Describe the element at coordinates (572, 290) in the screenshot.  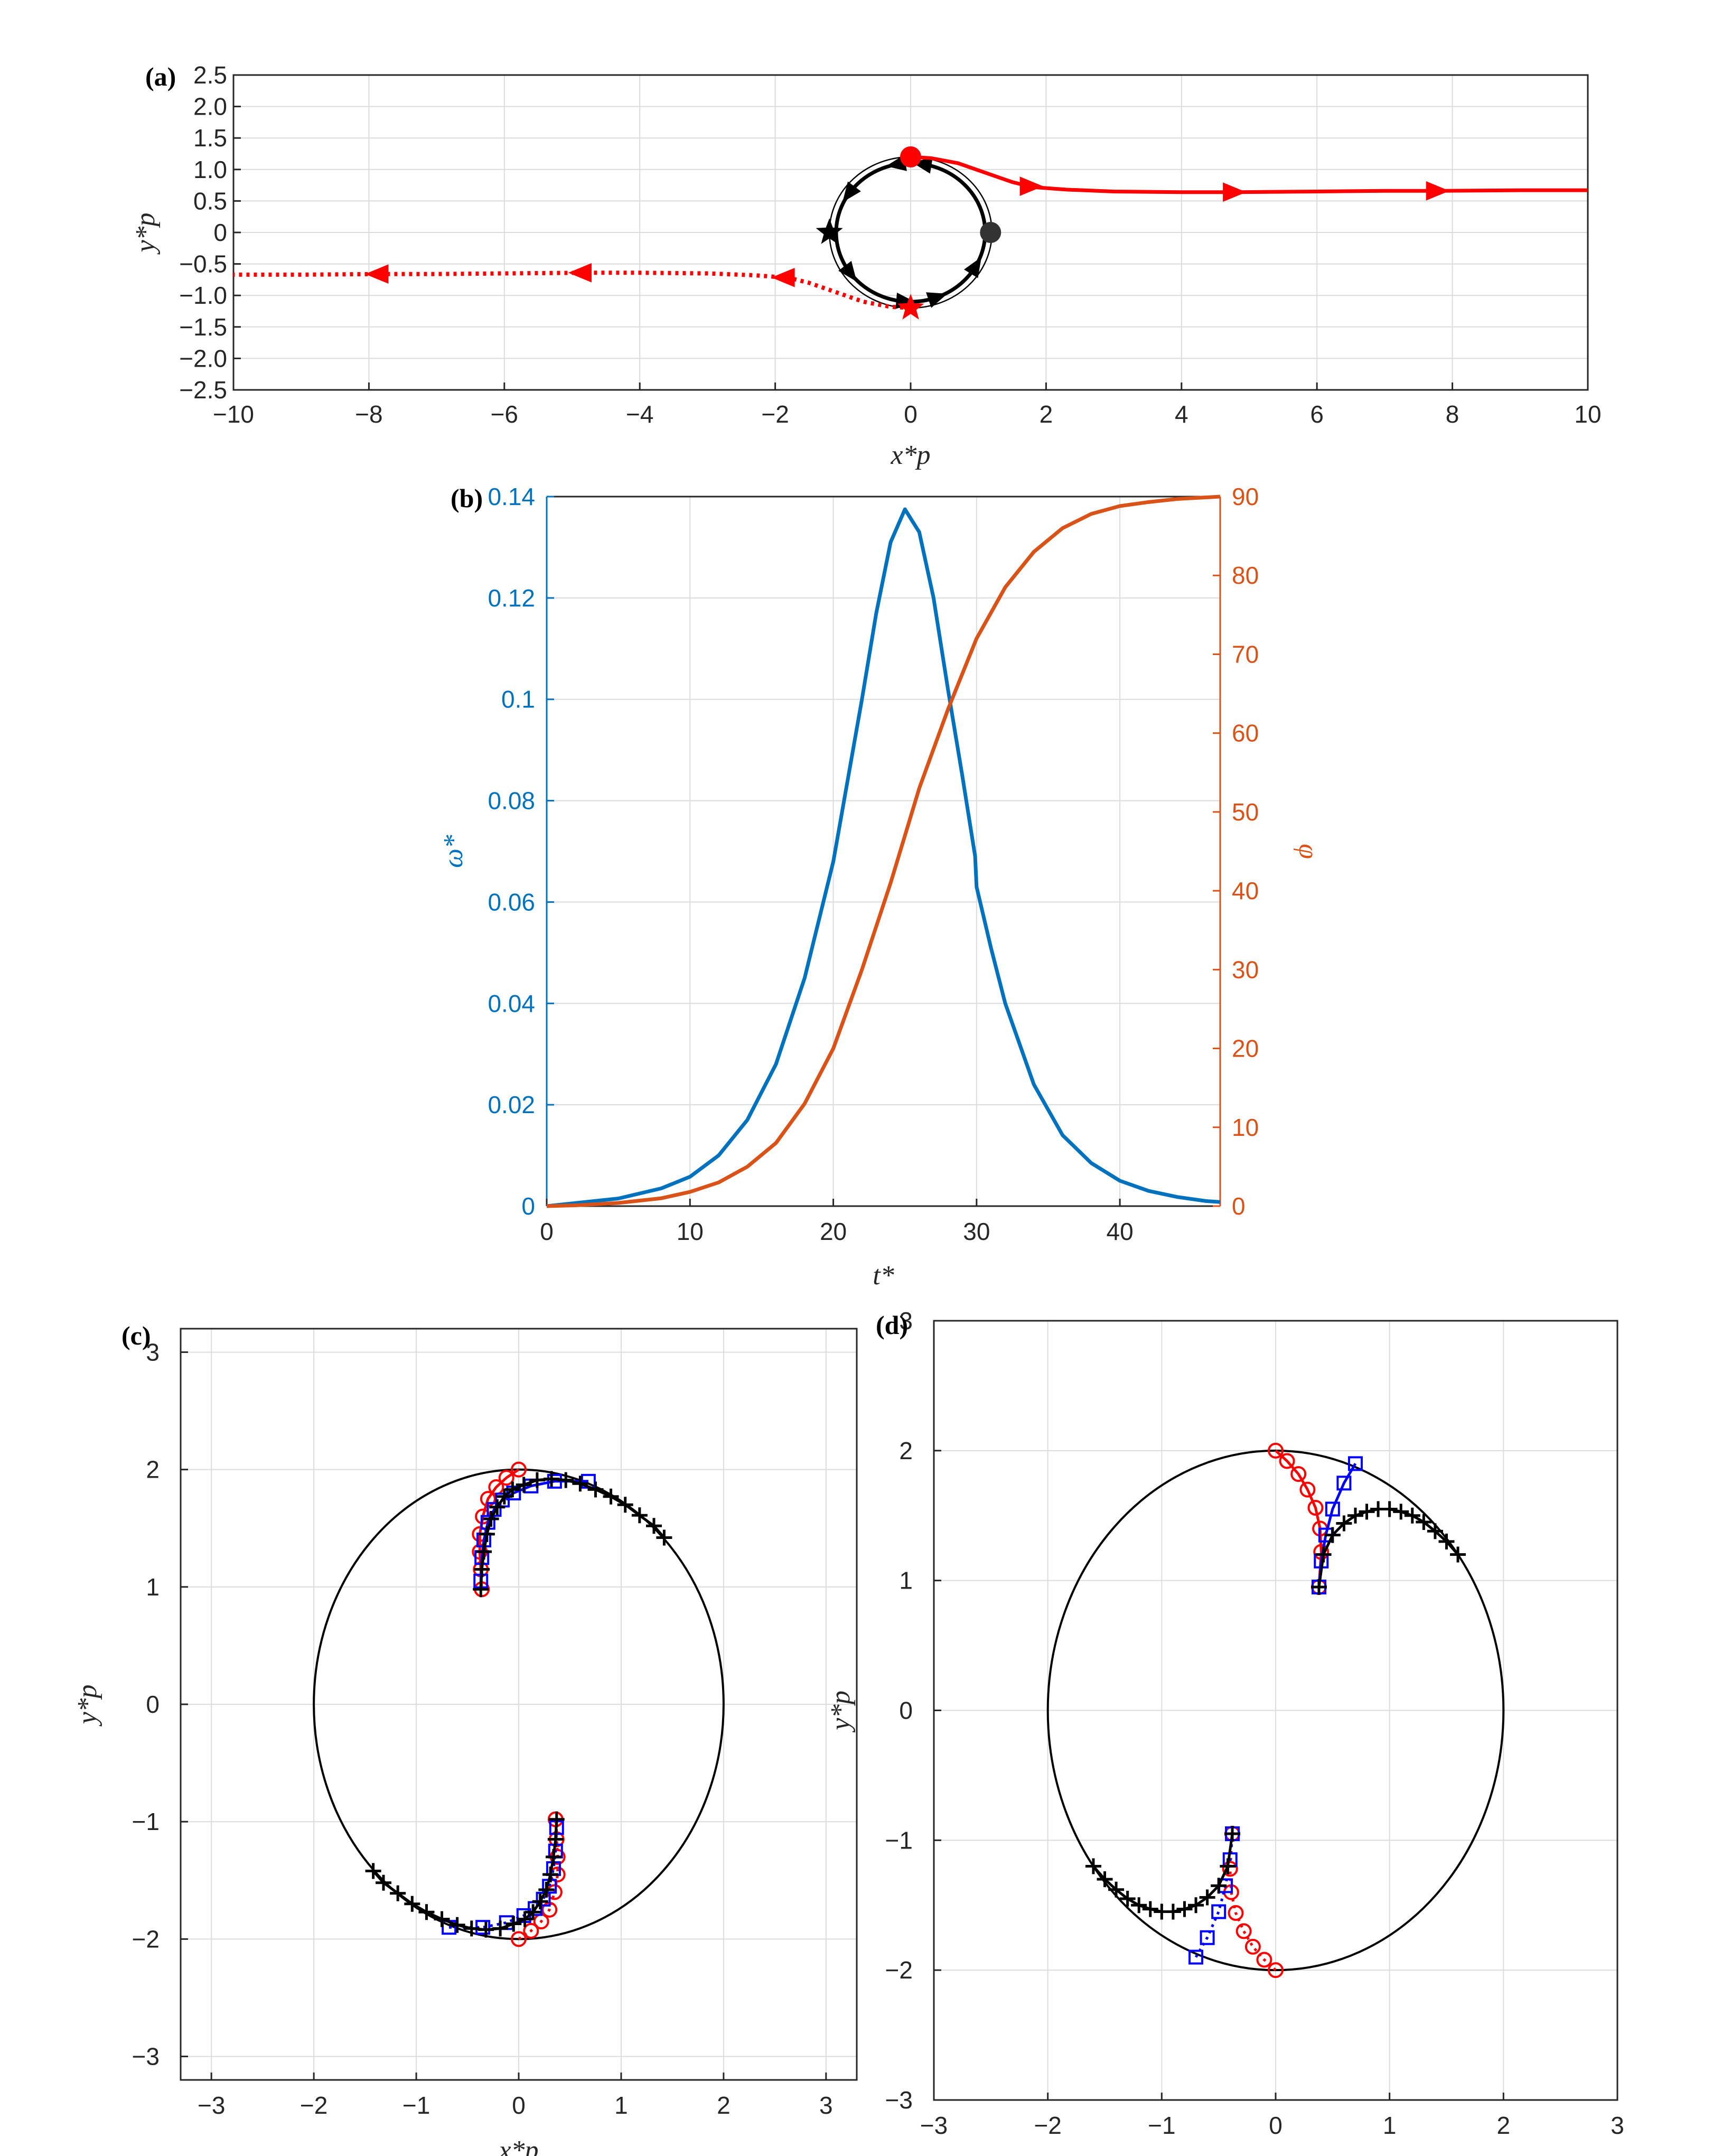
I see `a-lower-trajectory-line` at that location.